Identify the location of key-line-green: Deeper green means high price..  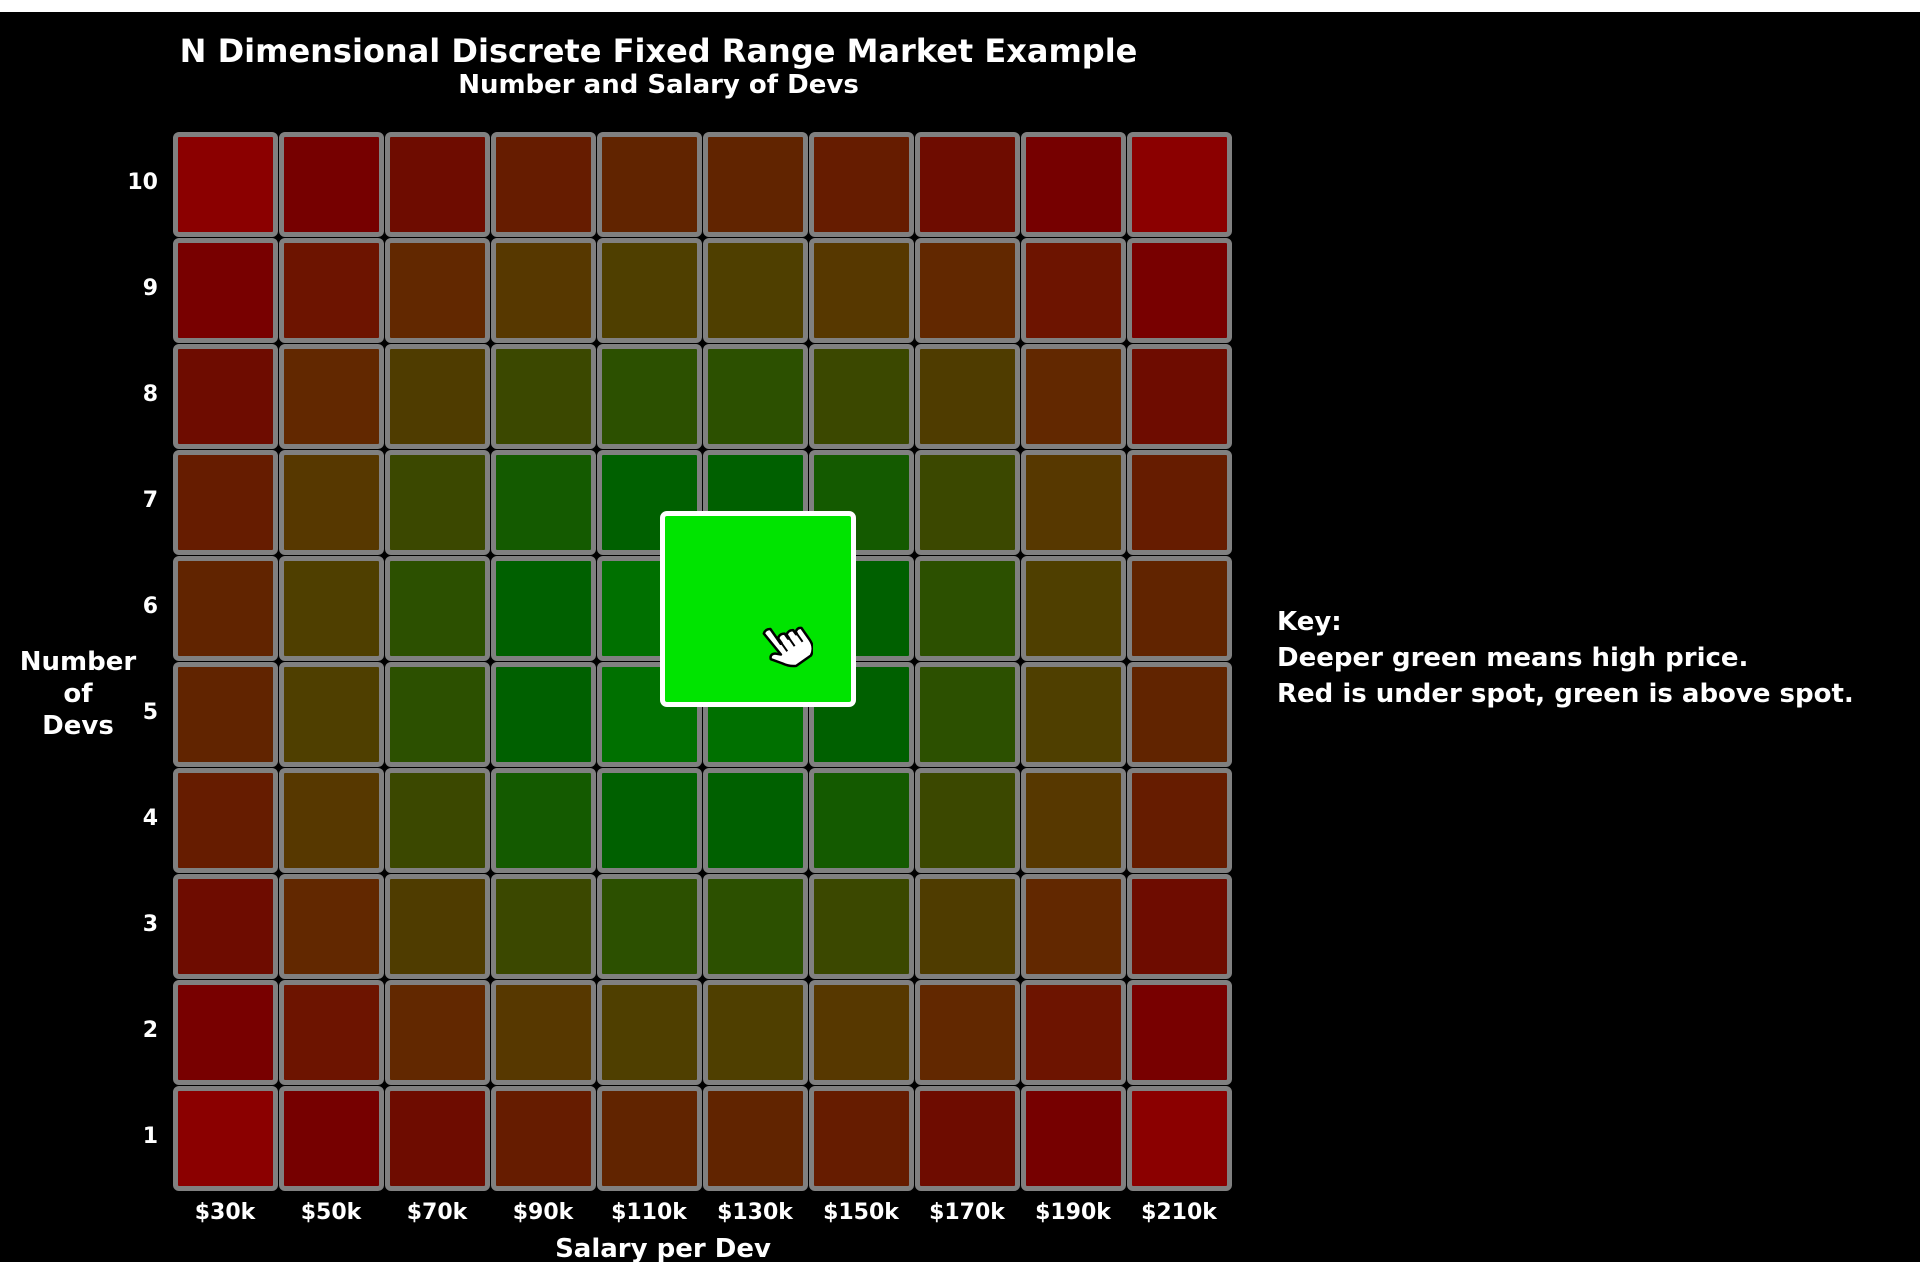
(1513, 658).